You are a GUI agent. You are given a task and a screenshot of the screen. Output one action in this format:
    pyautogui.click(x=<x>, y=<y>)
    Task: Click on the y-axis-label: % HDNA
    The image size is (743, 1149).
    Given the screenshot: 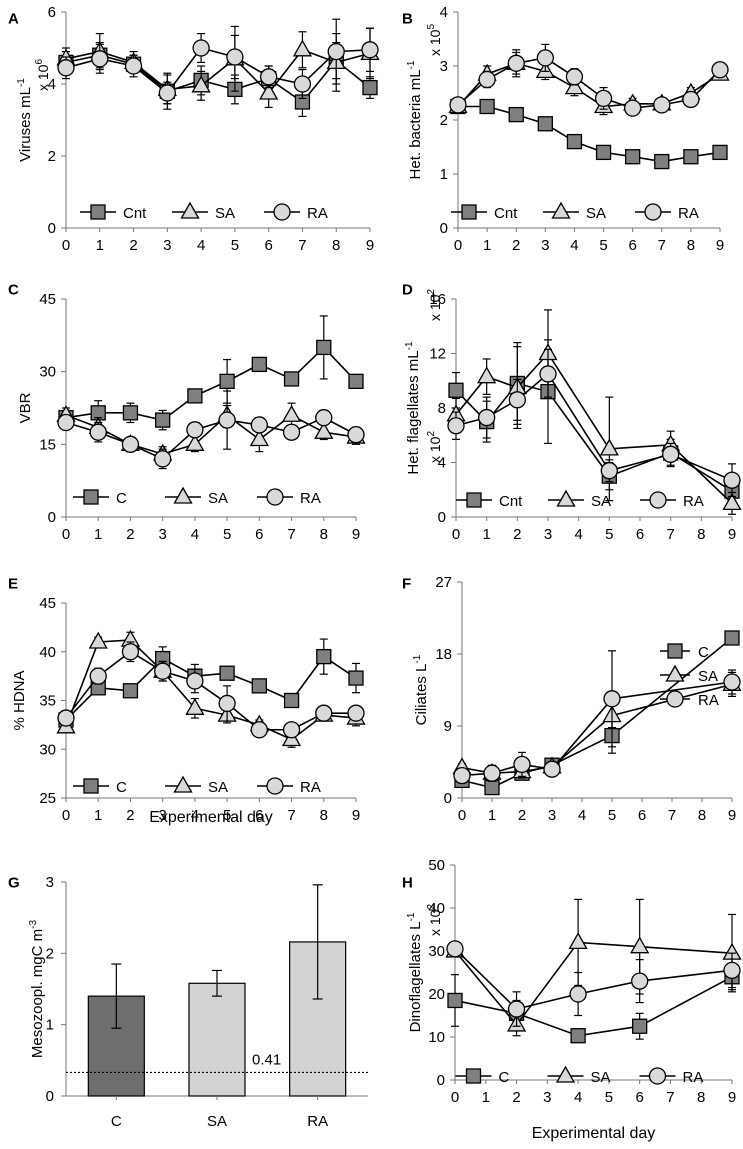 What is the action you would take?
    pyautogui.click(x=19, y=700)
    